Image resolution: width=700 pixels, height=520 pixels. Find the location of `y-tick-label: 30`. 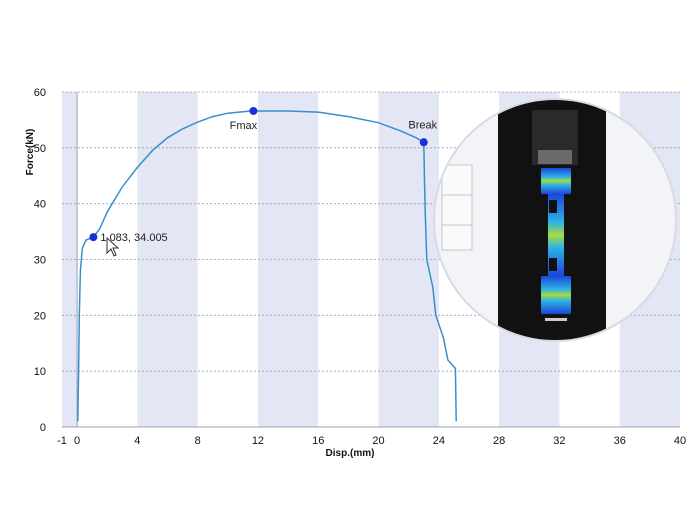

y-tick-label: 30 is located at coordinates (40, 261).